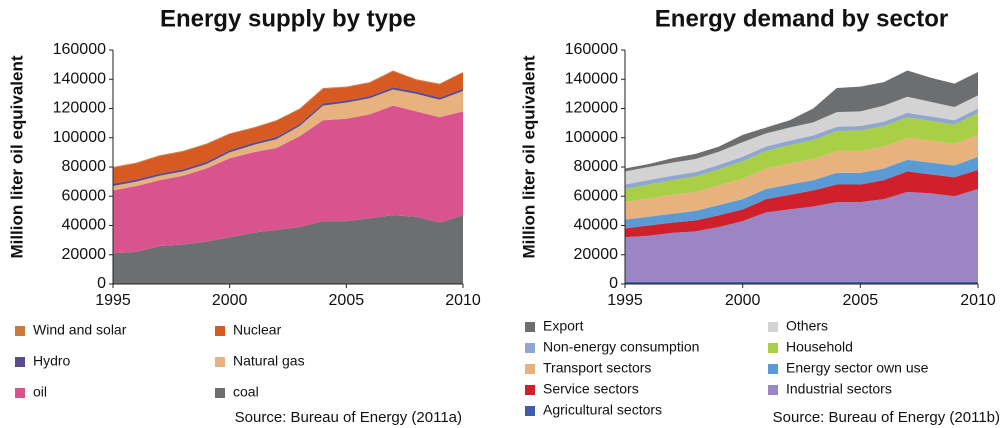  Describe the element at coordinates (246, 392) in the screenshot. I see `legend-label: coal` at that location.